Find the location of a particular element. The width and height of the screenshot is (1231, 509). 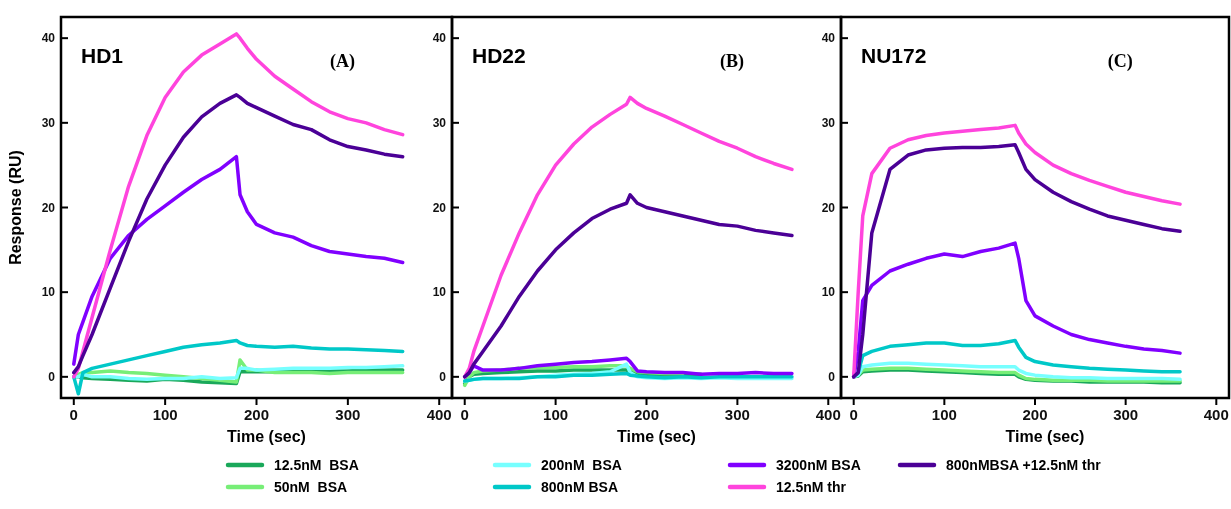

legend-label: 12.5nM thr is located at coordinates (811, 486).